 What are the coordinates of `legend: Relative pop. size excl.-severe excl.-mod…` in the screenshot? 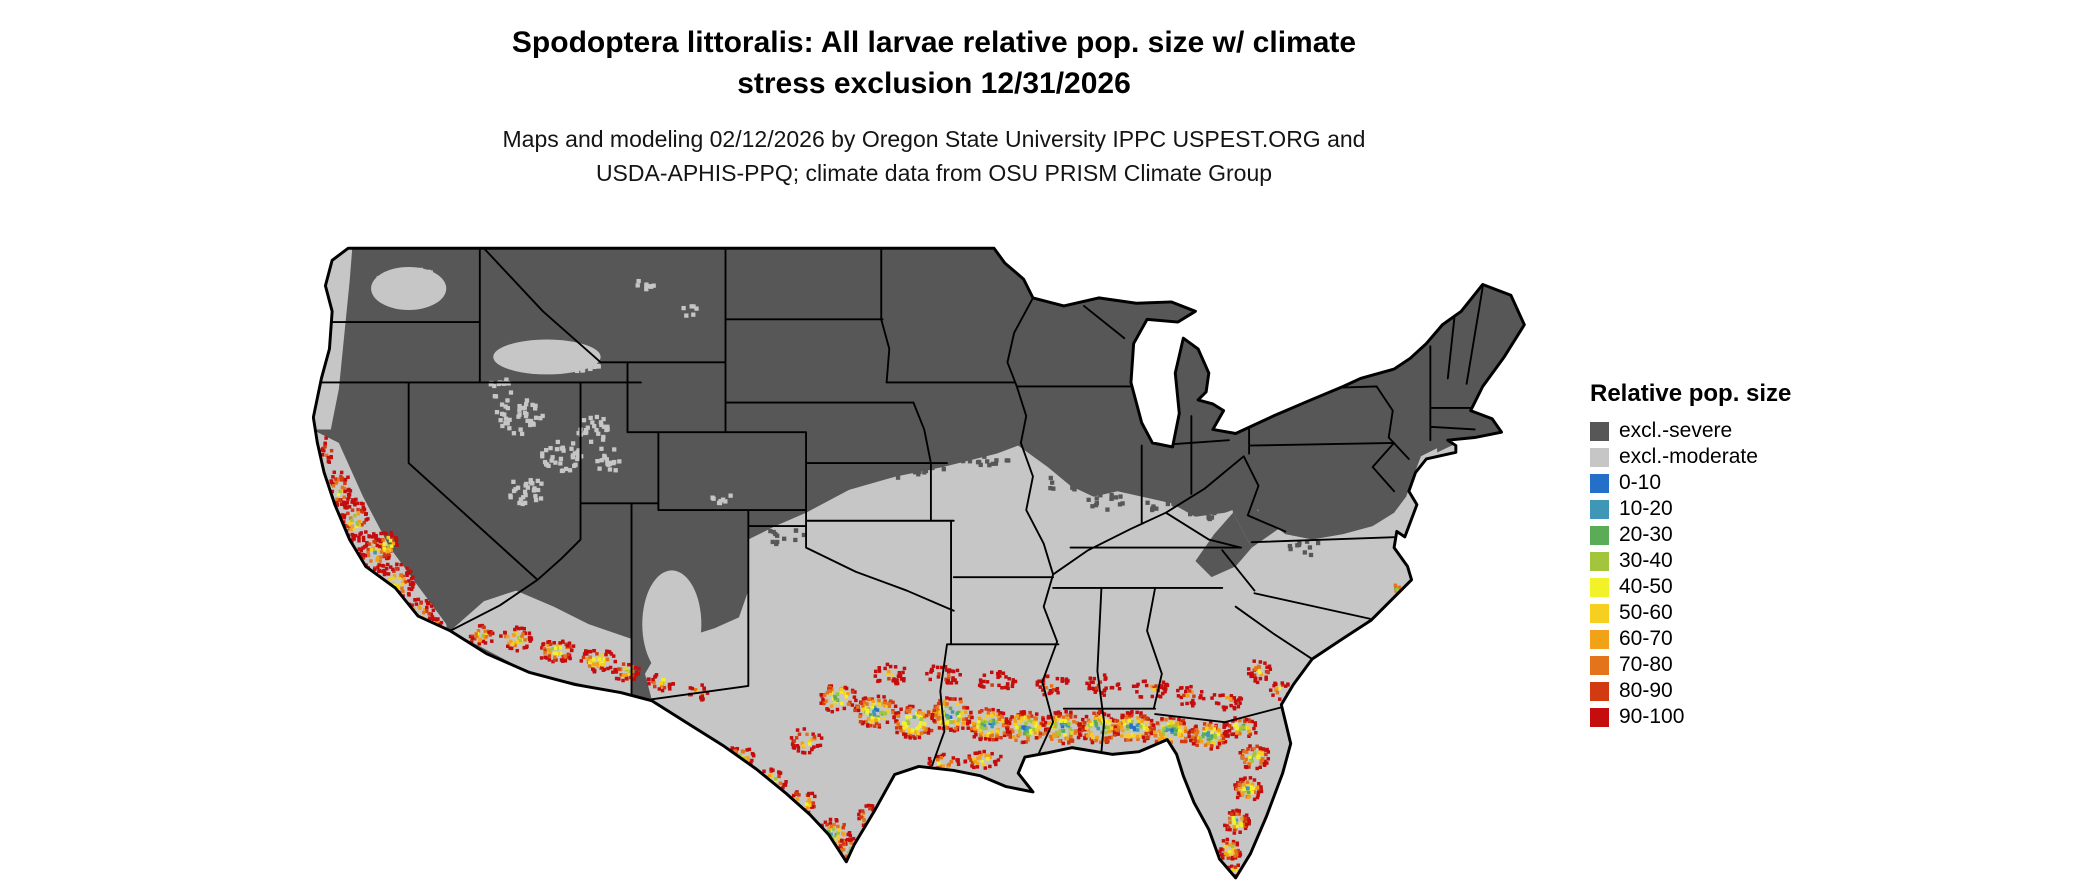 It's located at (1730, 555).